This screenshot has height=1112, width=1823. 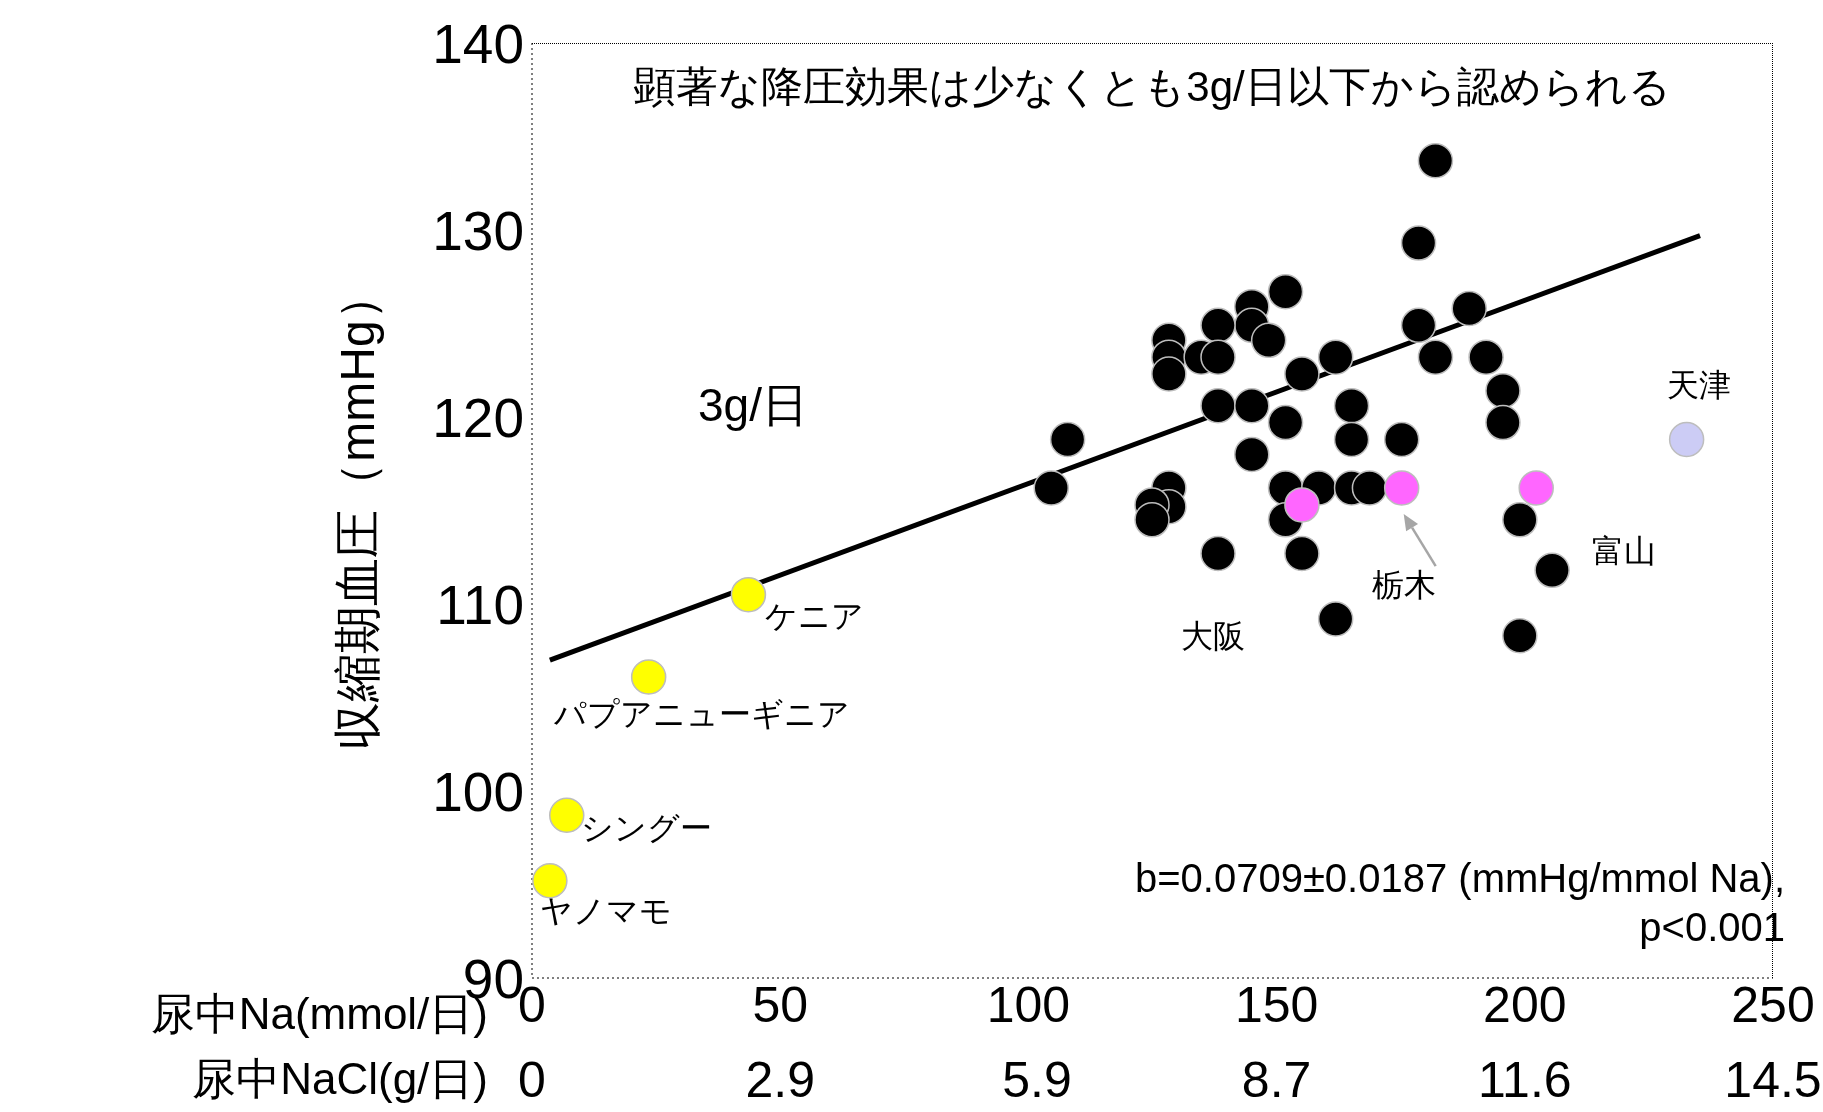 What do you see at coordinates (478, 791) in the screenshot?
I see `y-tick-label: 100` at bounding box center [478, 791].